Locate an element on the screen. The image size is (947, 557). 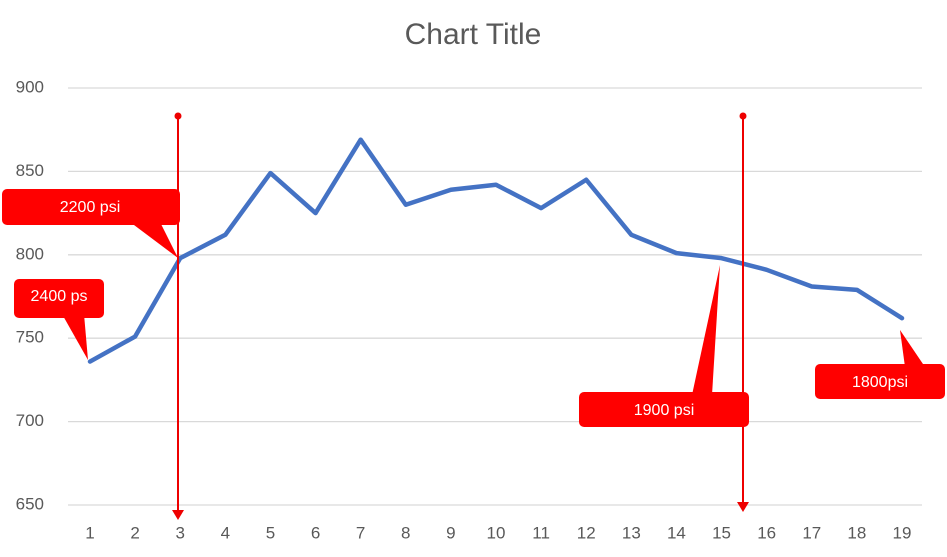
x-tick-label: 16 is located at coordinates (766, 532).